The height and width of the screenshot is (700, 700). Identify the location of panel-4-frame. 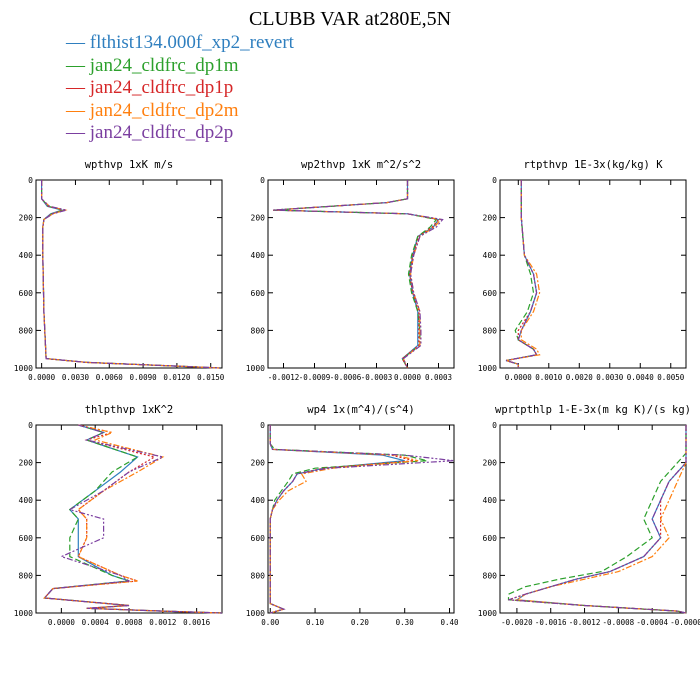
(129, 519).